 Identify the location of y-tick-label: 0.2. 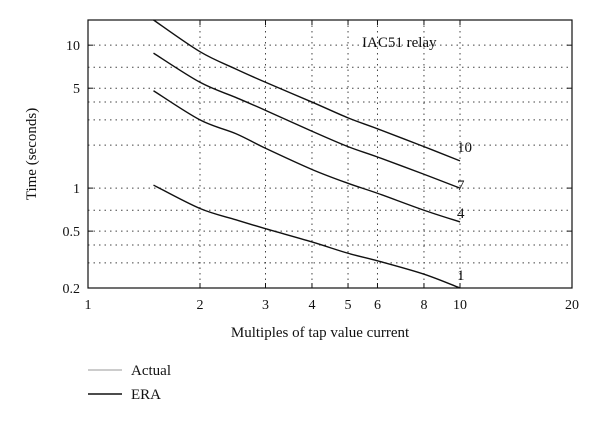
(72, 289).